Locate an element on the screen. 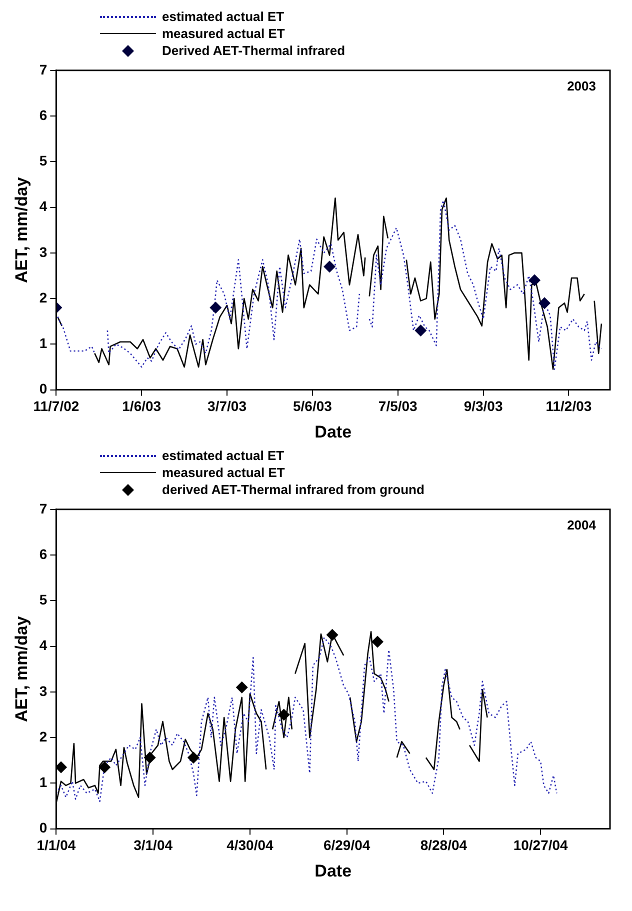  annotation: 2004 is located at coordinates (582, 524).